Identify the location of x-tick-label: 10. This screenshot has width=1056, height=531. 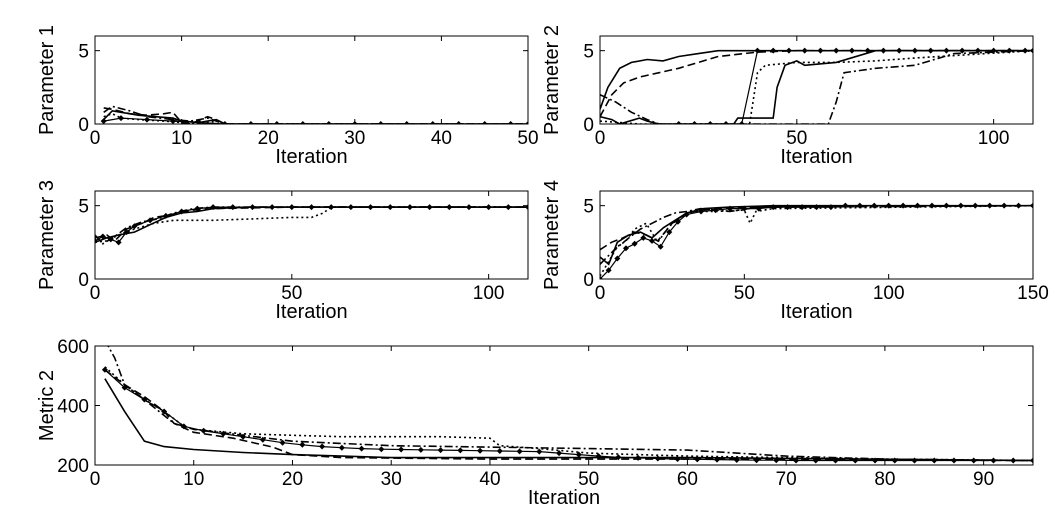
(193, 479).